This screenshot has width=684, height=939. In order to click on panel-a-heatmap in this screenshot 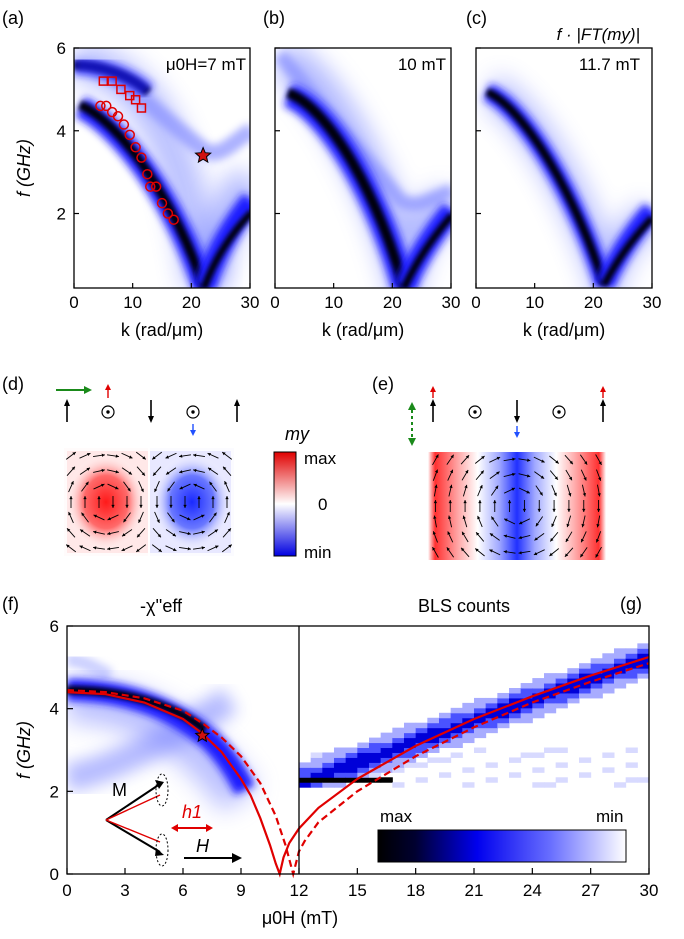, I will do `click(162, 168)`.